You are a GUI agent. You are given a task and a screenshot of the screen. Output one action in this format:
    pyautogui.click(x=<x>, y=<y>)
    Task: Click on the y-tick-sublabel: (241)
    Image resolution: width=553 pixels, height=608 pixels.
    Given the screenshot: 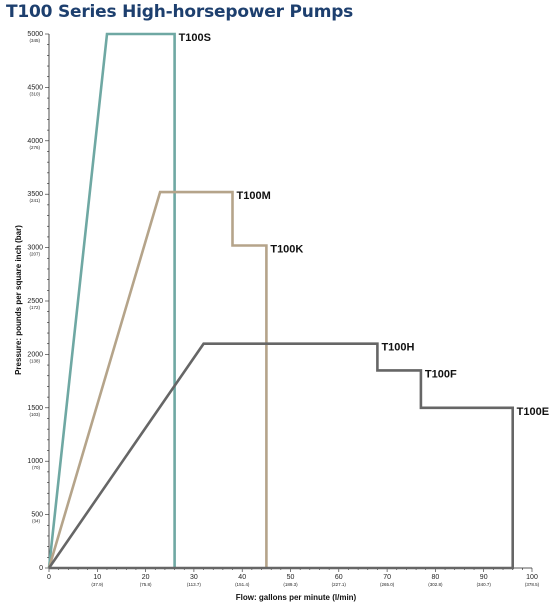 What is the action you would take?
    pyautogui.click(x=34, y=200)
    